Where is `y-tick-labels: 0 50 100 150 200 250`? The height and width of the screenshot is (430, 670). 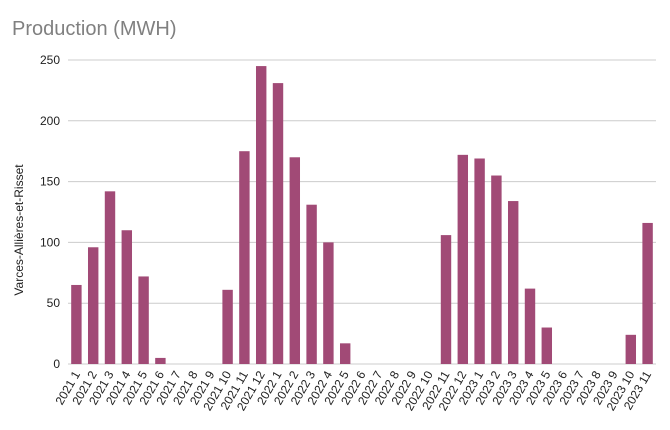 y-tick-labels: 0 50 100 150 200 250 is located at coordinates (50, 212).